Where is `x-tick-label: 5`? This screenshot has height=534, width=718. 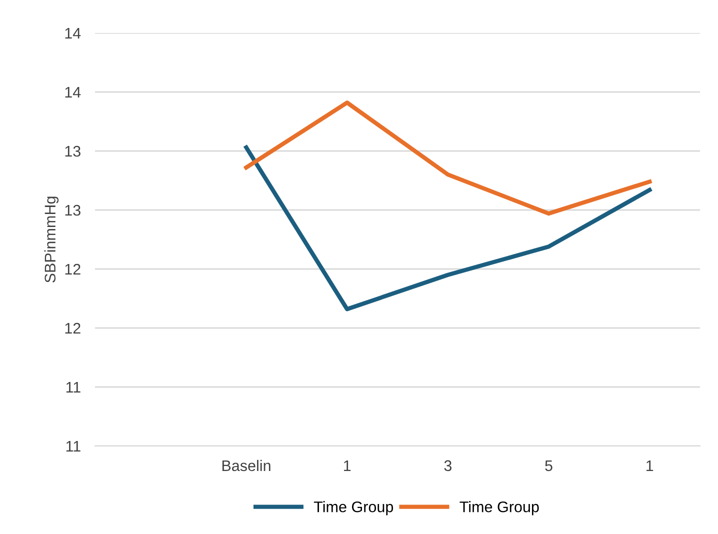
x-tick-label: 5 is located at coordinates (548, 466).